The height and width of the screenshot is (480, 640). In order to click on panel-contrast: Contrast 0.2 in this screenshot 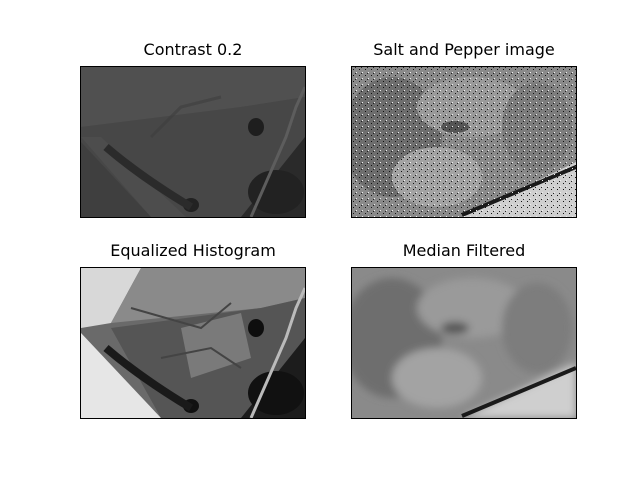, I will do `click(193, 129)`.